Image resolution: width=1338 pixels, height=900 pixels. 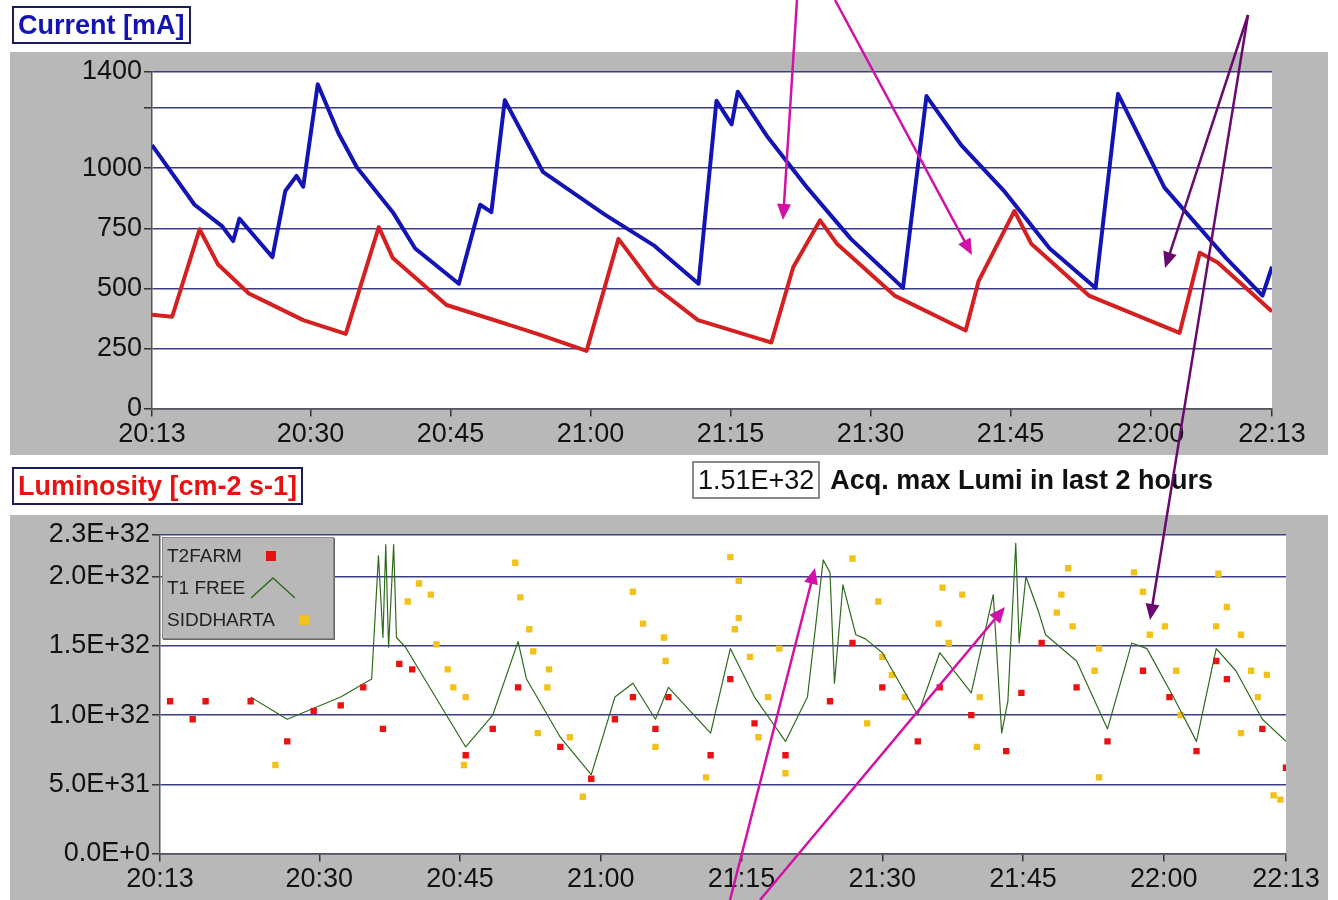 What do you see at coordinates (99, 713) in the screenshot?
I see `y-tick-label: 1.0E+32` at bounding box center [99, 713].